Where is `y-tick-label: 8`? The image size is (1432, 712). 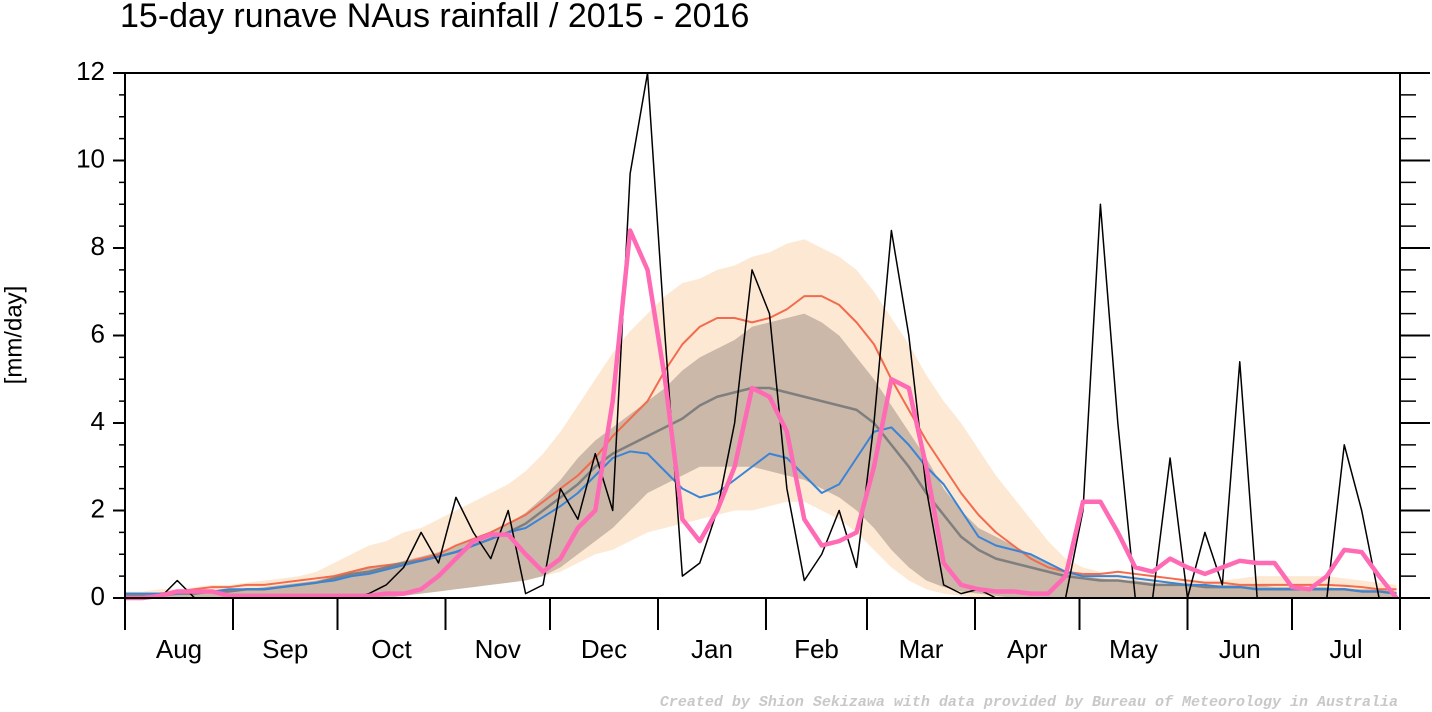 y-tick-label: 8 is located at coordinates (98, 246).